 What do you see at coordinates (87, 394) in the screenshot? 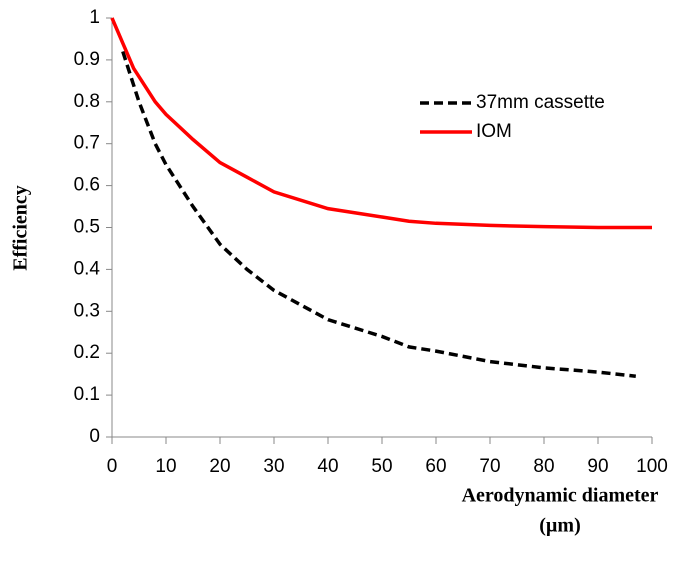
I see `y-tick-label: 0.1` at bounding box center [87, 394].